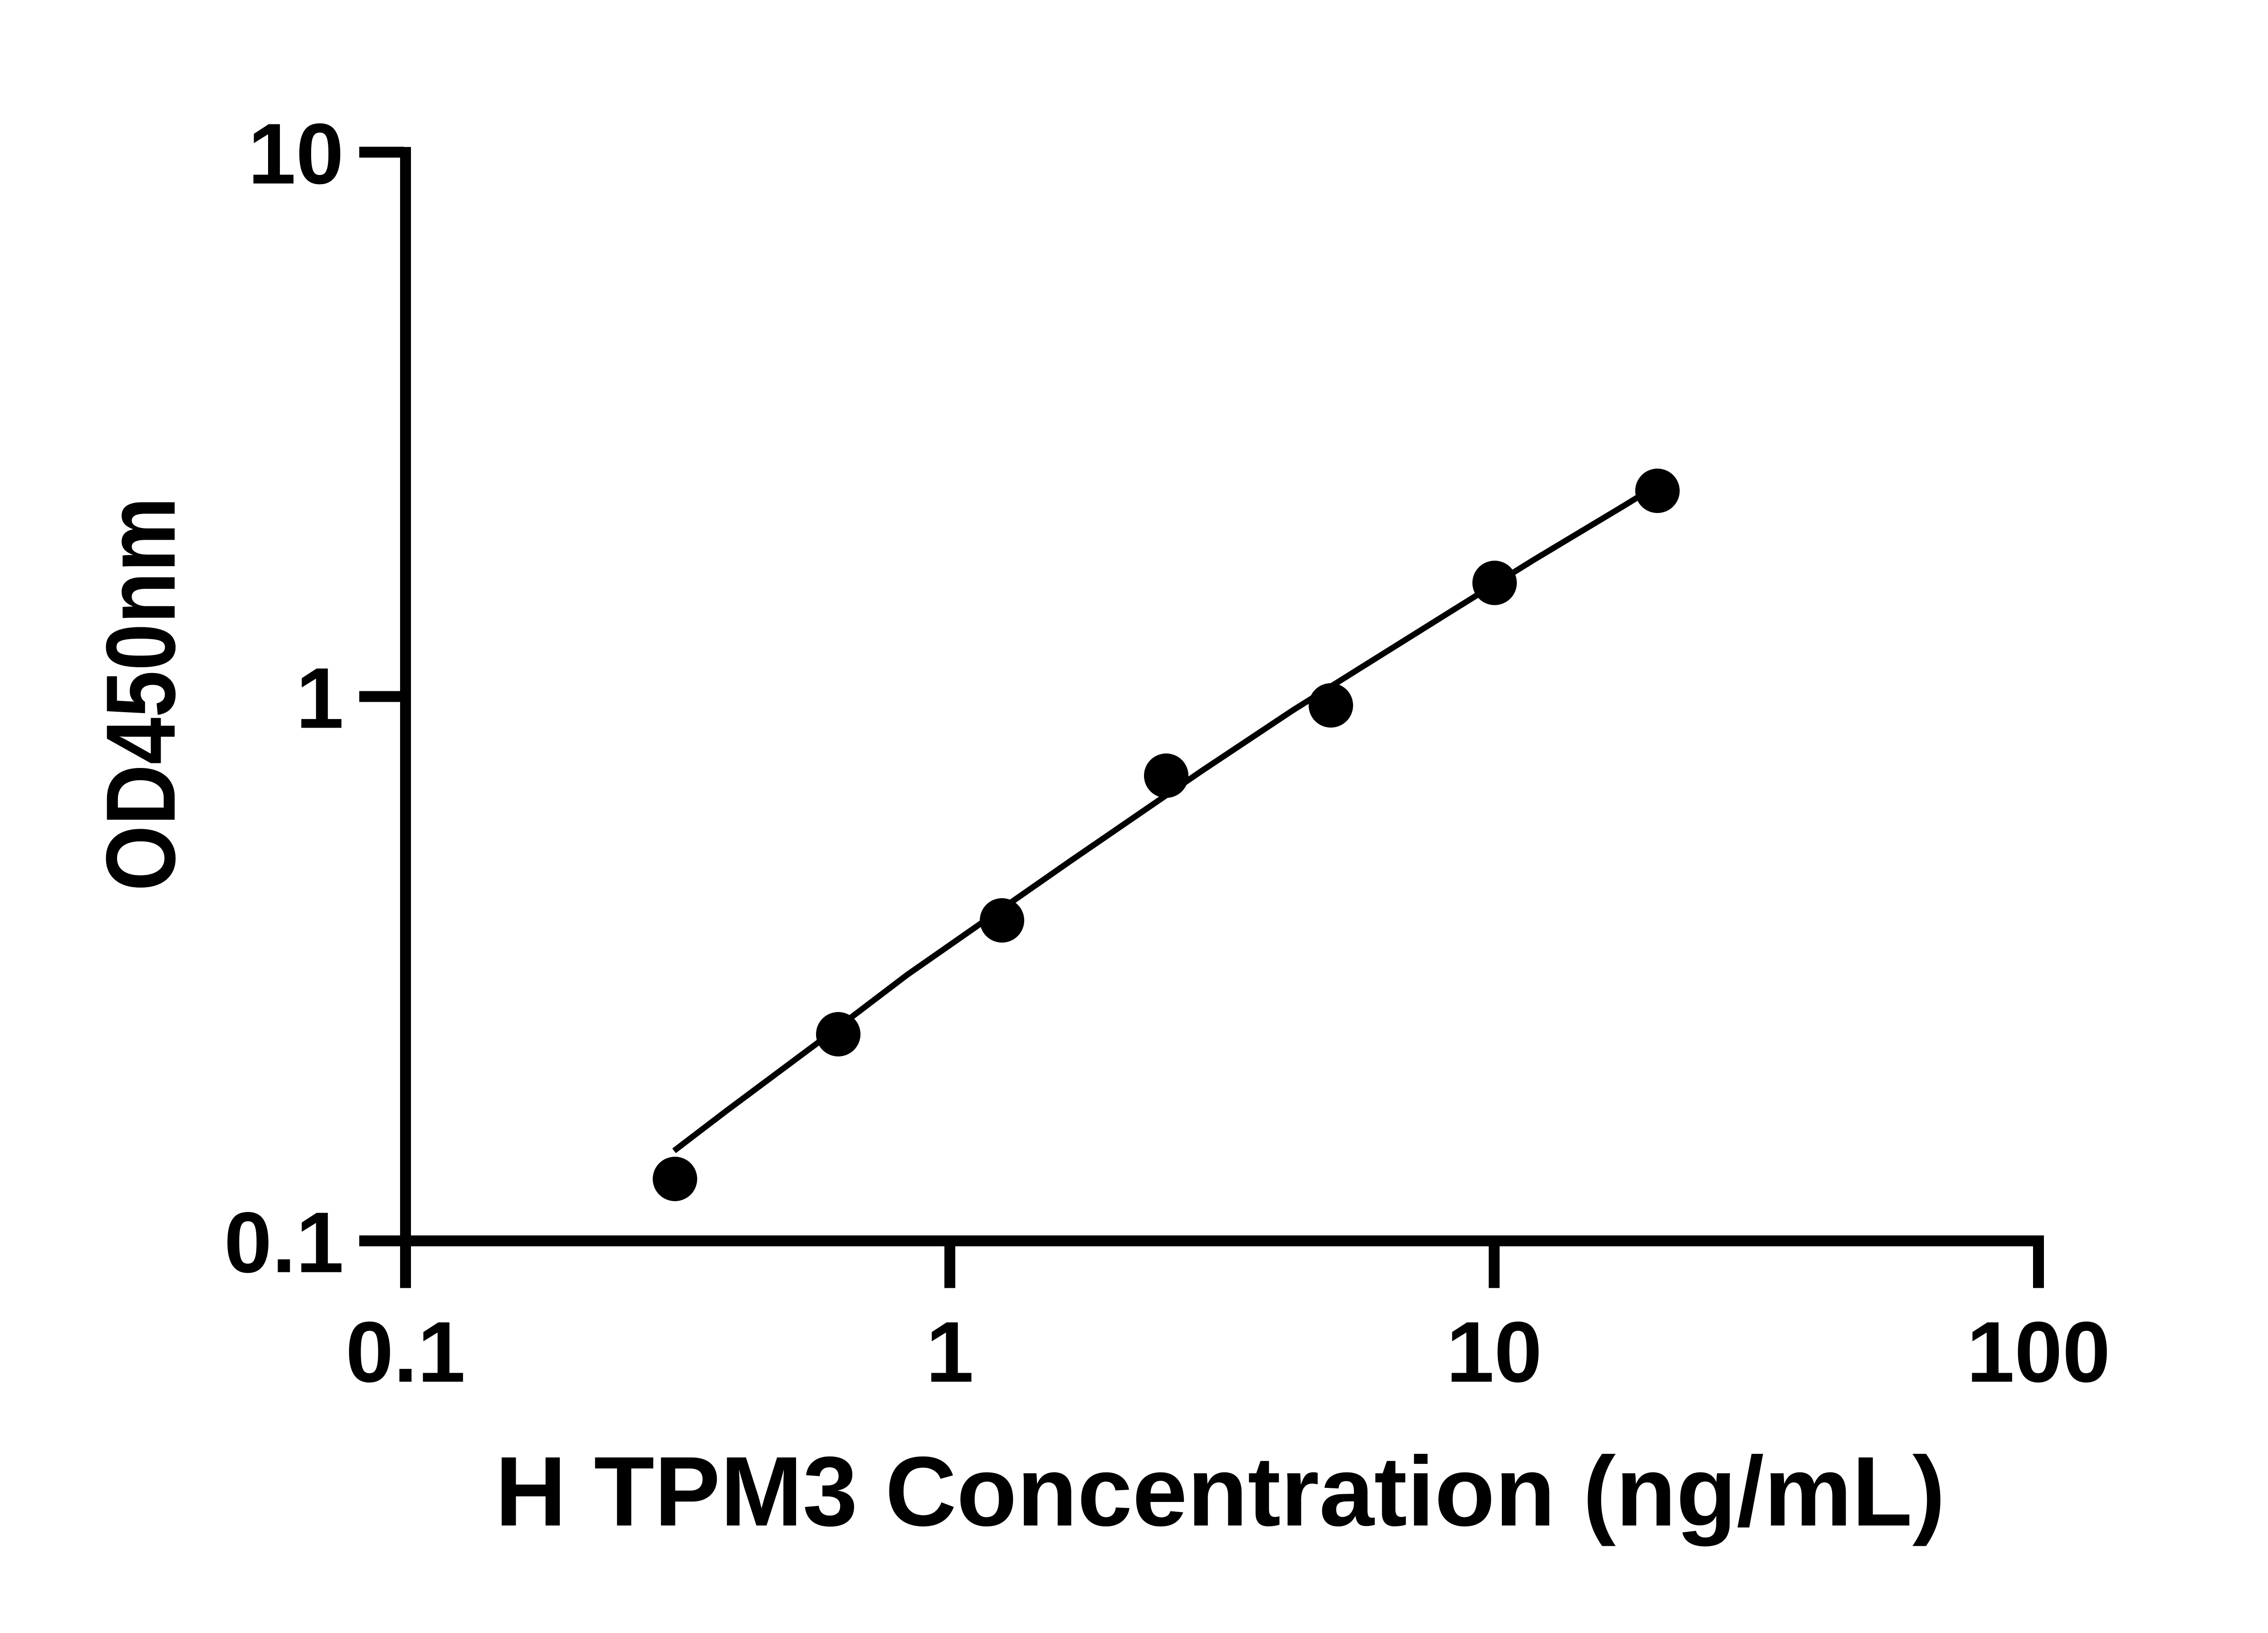 The image size is (2268, 1633). Describe the element at coordinates (1220, 1492) in the screenshot. I see `svg-text: H TPM3 Concentration (ng/mL)` at that location.